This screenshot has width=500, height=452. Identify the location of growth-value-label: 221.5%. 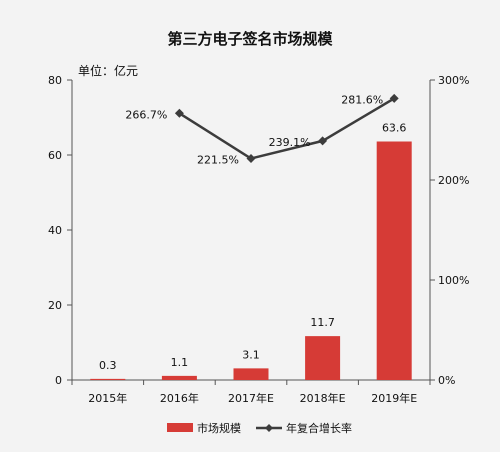
(218, 160).